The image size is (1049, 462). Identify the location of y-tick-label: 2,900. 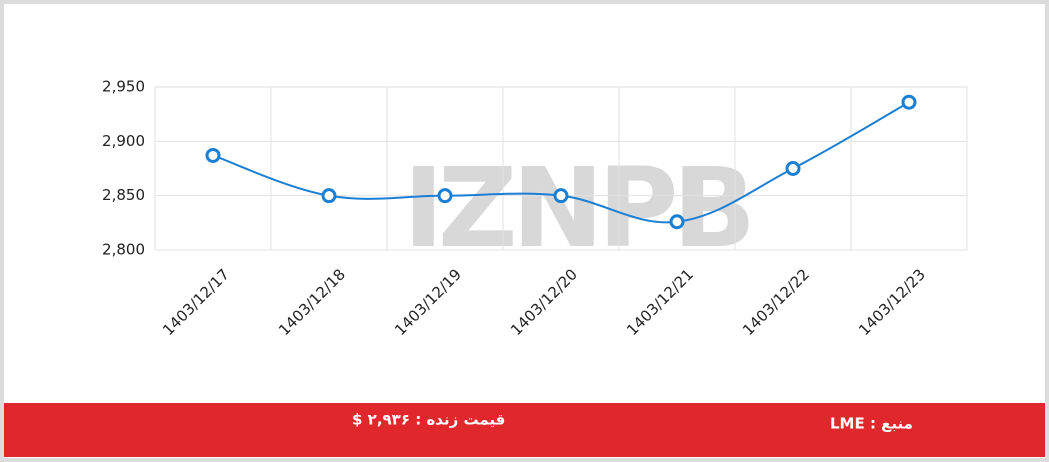
(123, 141).